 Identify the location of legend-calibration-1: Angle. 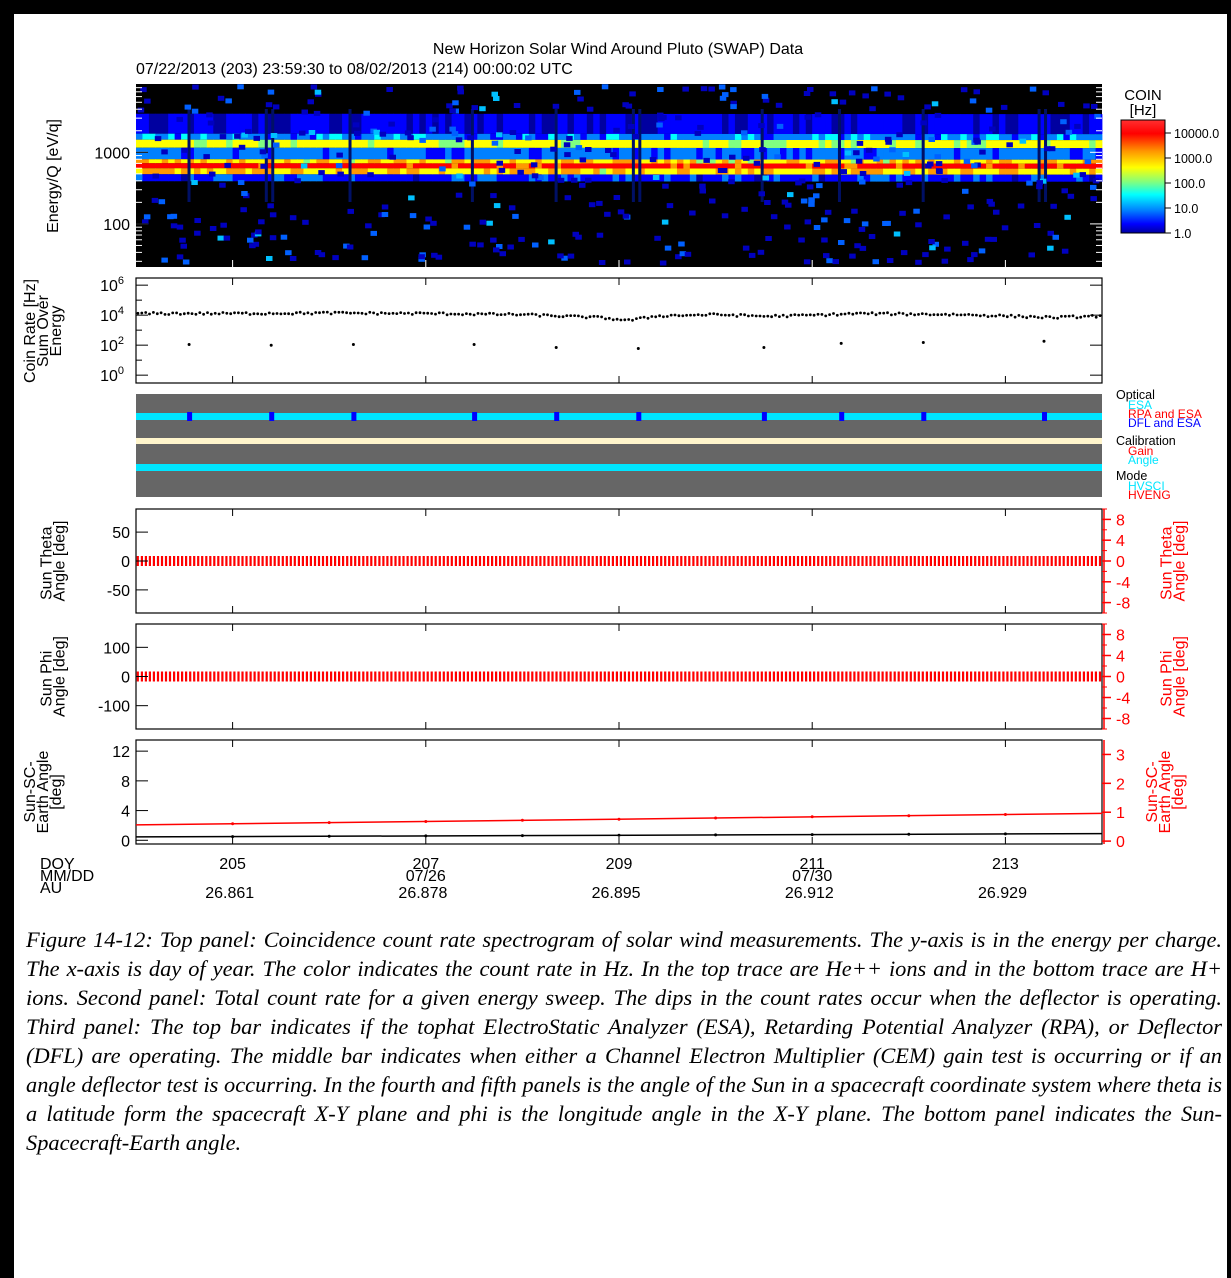
(1143, 460).